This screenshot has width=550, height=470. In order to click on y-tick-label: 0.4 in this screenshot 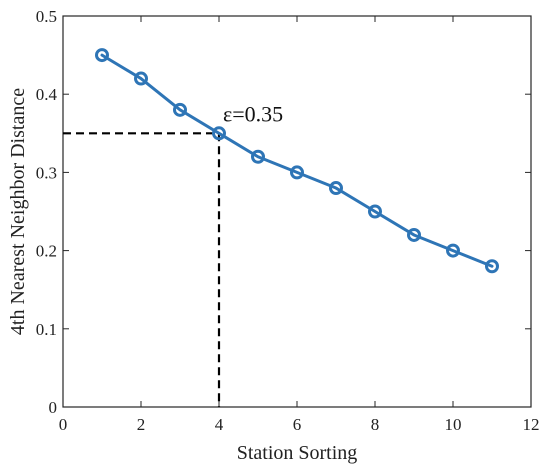, I will do `click(47, 94)`.